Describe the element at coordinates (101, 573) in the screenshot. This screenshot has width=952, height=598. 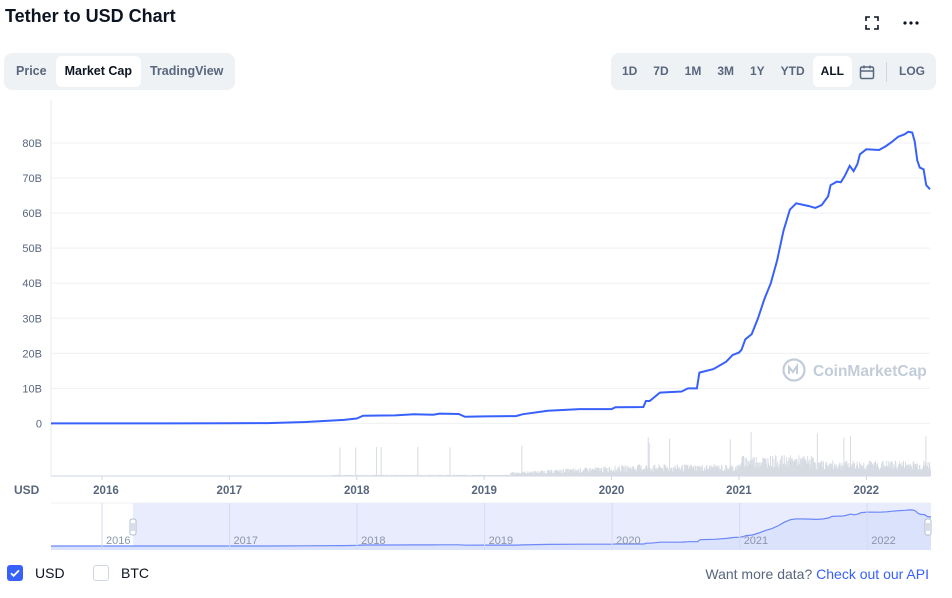
I see `btc-checkbox` at that location.